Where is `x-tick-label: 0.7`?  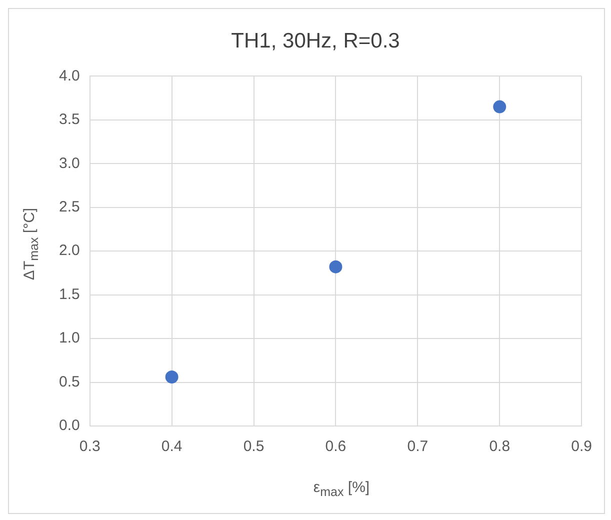 x-tick-label: 0.7 is located at coordinates (417, 447).